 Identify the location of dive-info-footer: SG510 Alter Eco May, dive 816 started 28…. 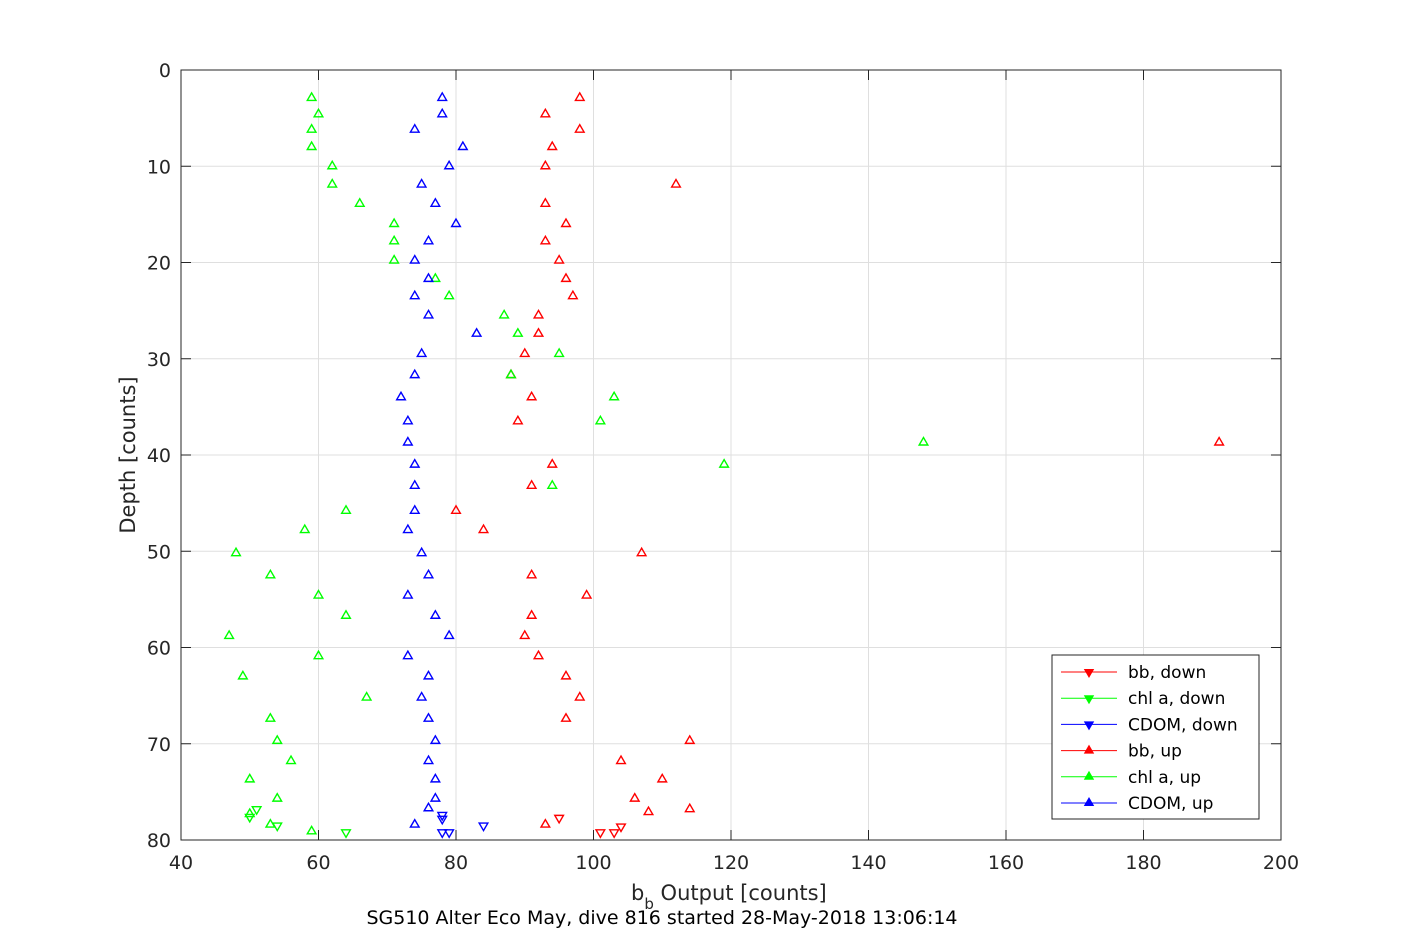
(661, 918).